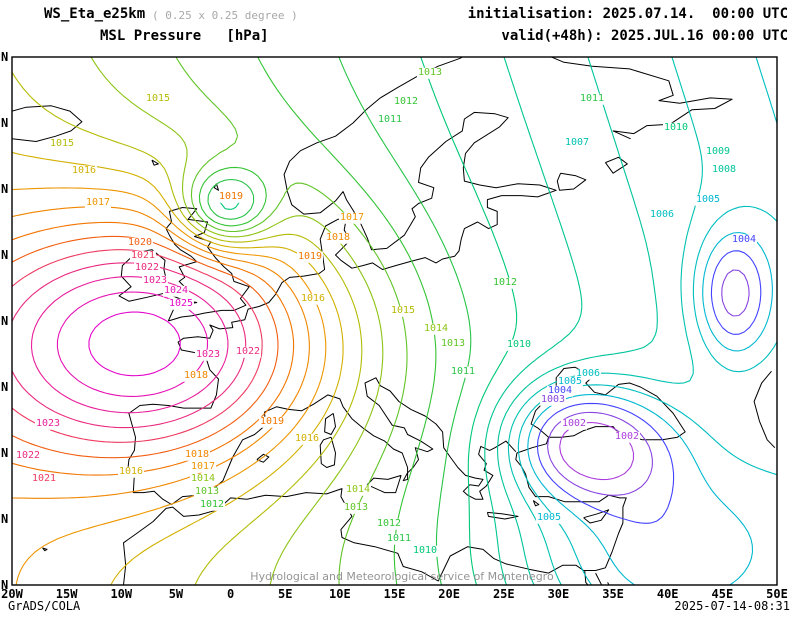 The width and height of the screenshot is (800, 618). Describe the element at coordinates (340, 594) in the screenshot. I see `x-axis-tick-label: 10E` at that location.